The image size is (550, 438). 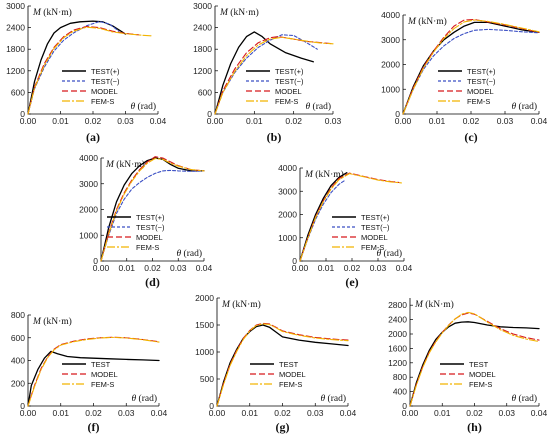 What do you see at coordinates (150, 227) in the screenshot?
I see `legend-entry: TEST(−)` at bounding box center [150, 227].